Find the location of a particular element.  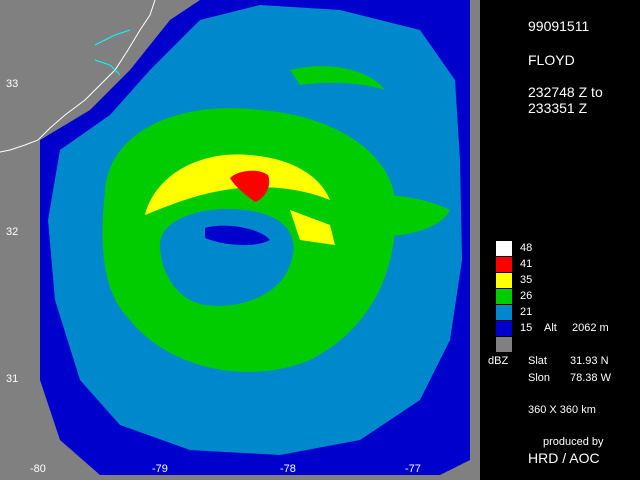

domain-size: 360 X 360 km is located at coordinates (562, 410).